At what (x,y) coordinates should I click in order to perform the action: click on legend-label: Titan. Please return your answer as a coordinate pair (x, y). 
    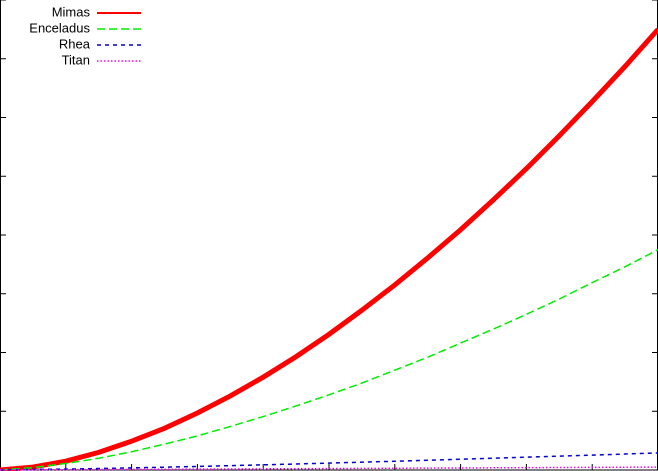
    Looking at the image, I should click on (76, 59).